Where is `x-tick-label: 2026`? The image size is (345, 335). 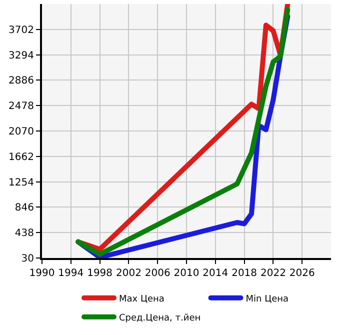
x-tick-label: 2026 is located at coordinates (302, 273).